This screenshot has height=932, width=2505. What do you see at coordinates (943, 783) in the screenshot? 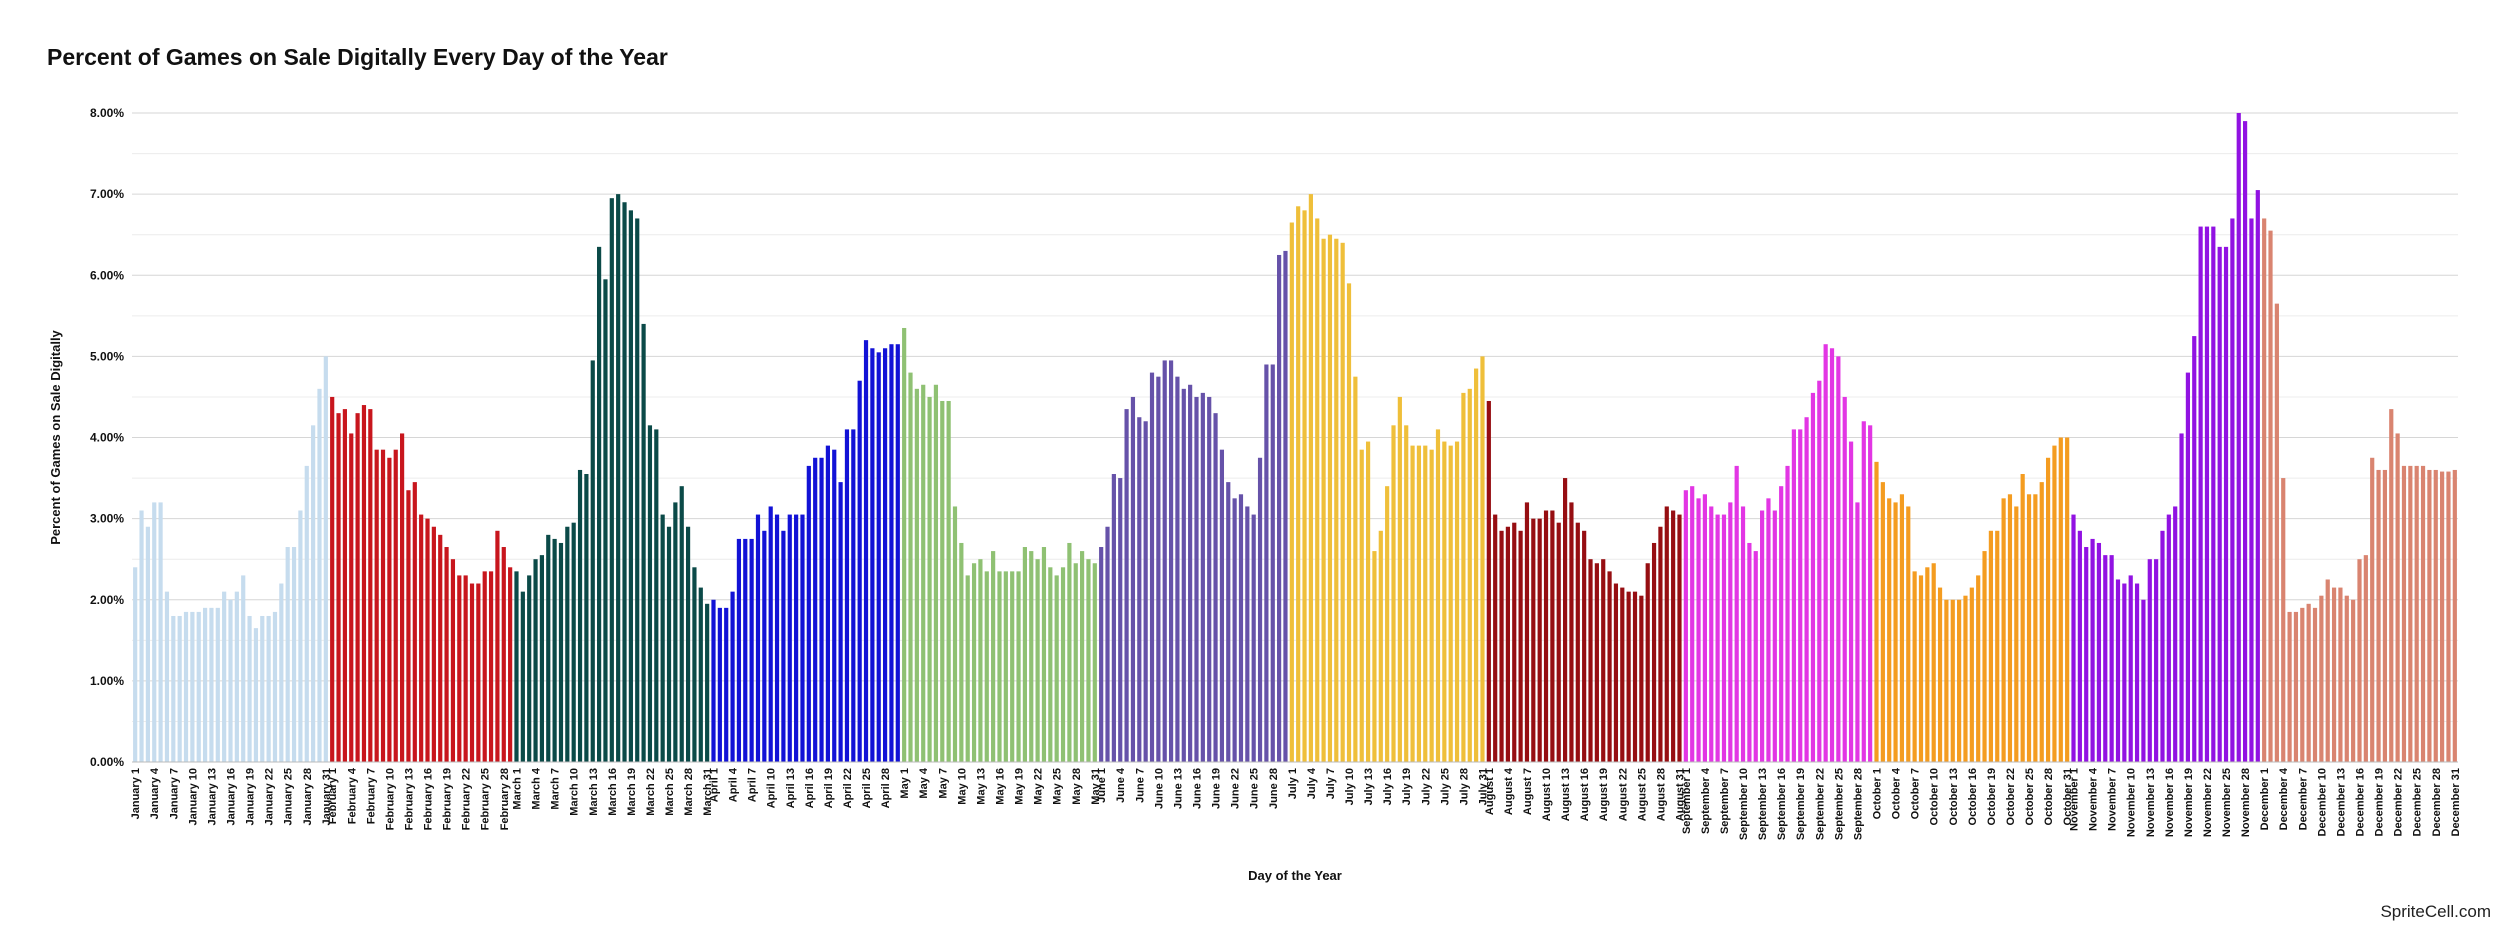
I see `x-tick-label: May 7` at bounding box center [943, 783].